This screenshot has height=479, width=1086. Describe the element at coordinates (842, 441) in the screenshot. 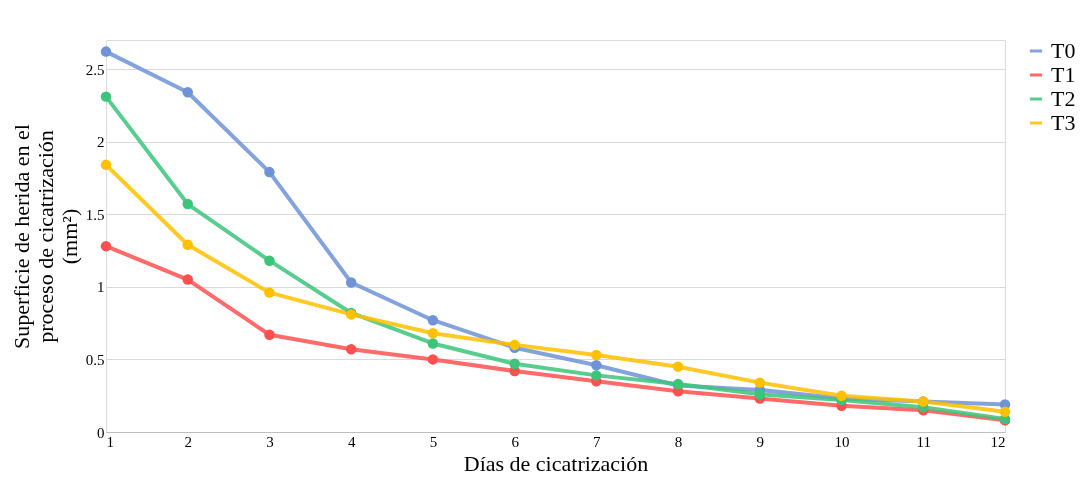

I see `x-tick-label: 10` at that location.